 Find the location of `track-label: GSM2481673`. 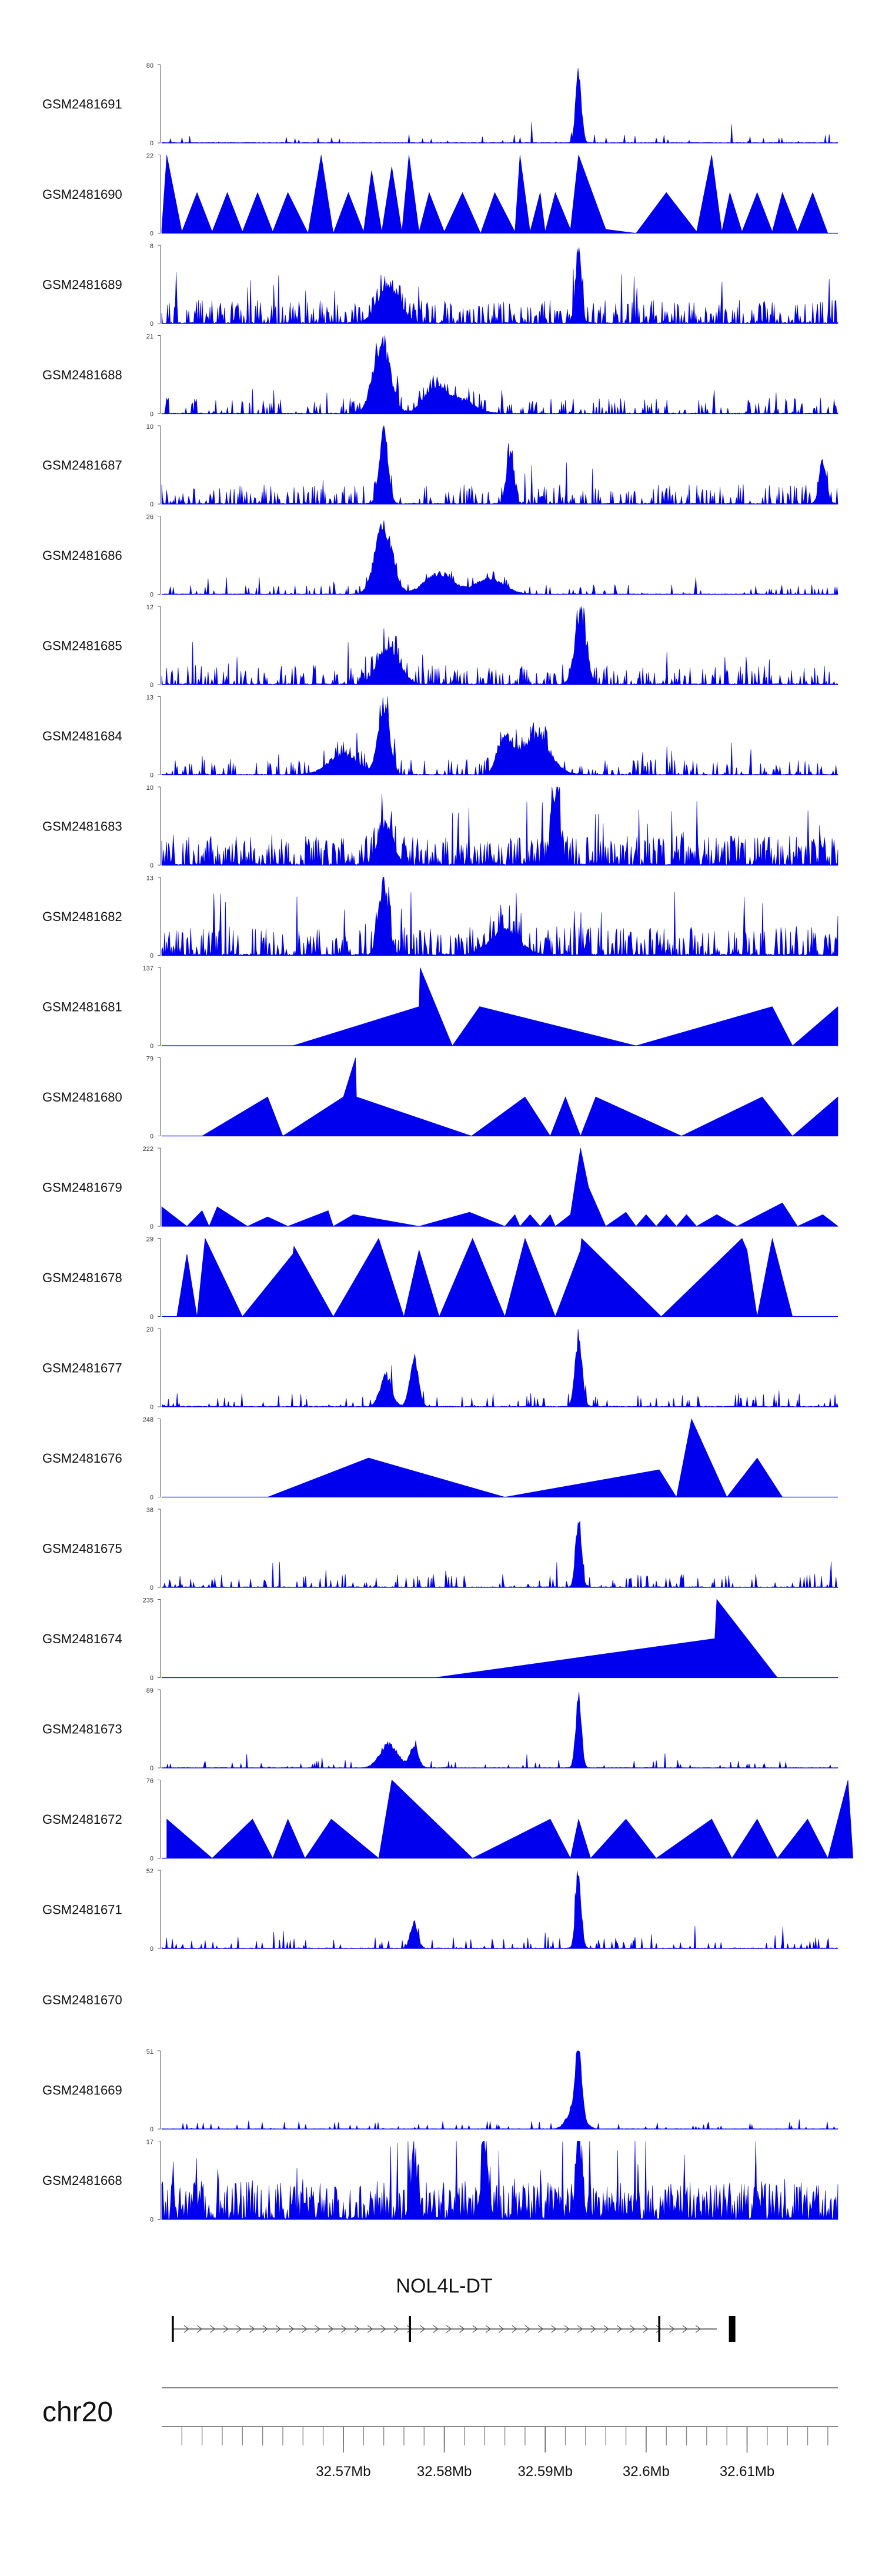

track-label: GSM2481673 is located at coordinates (82, 1729).